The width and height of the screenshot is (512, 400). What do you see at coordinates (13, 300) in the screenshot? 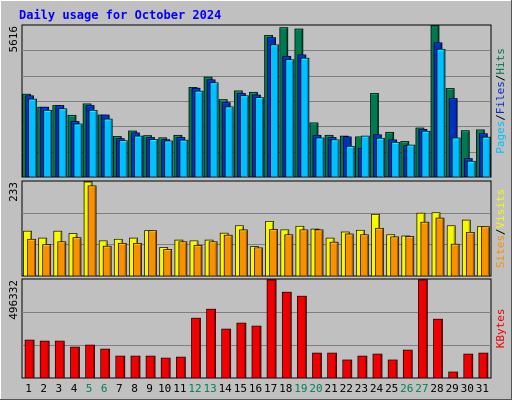
I see `kbytes-ymax-label: 496332` at bounding box center [13, 300].